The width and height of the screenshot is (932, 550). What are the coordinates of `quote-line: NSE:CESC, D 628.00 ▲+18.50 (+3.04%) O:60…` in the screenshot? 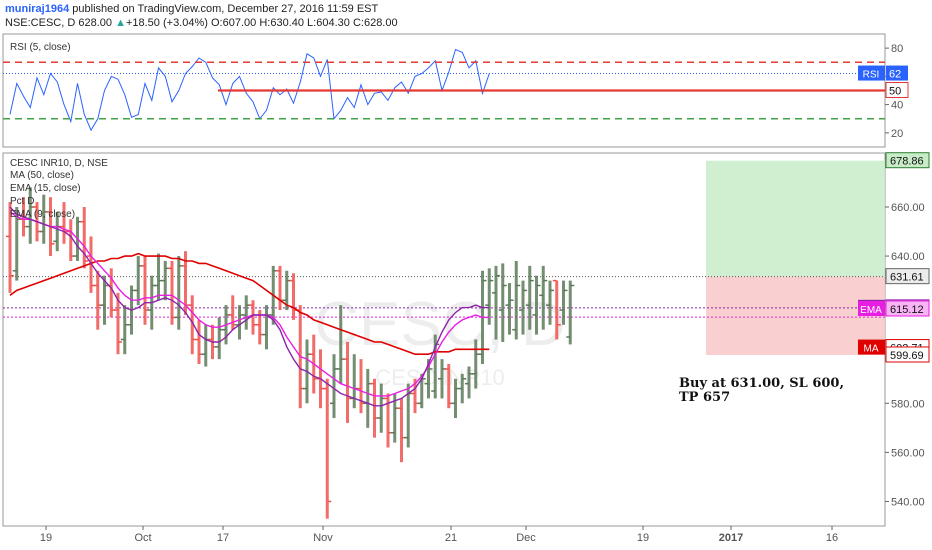 It's located at (201, 23).